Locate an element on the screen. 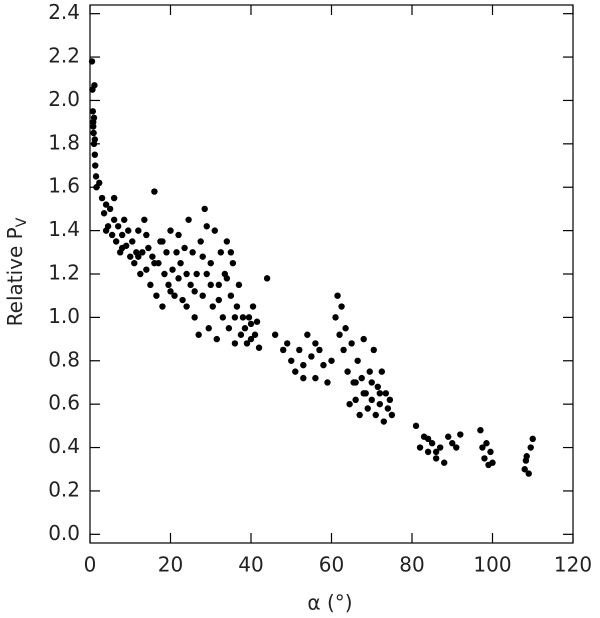  y-tick-label: 0.0 is located at coordinates (64, 533).